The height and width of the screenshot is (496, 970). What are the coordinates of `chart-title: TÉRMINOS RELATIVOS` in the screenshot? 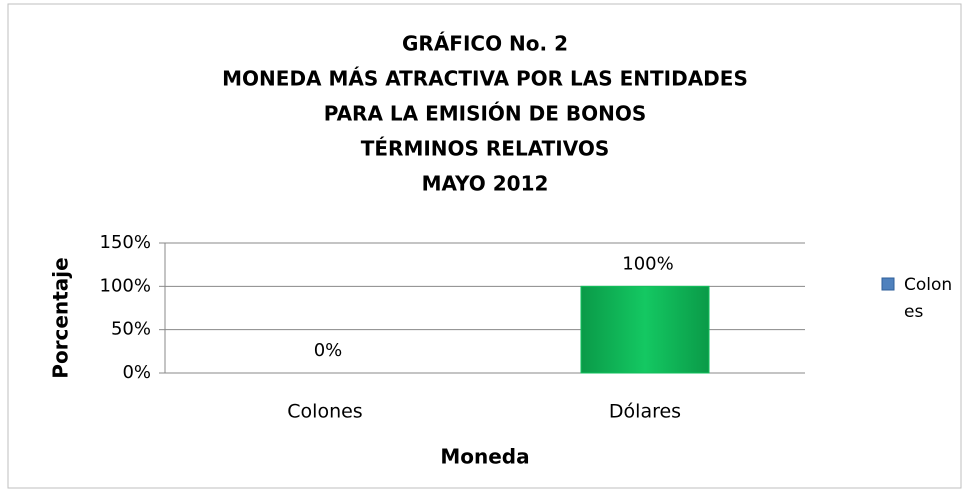 It's located at (485, 149).